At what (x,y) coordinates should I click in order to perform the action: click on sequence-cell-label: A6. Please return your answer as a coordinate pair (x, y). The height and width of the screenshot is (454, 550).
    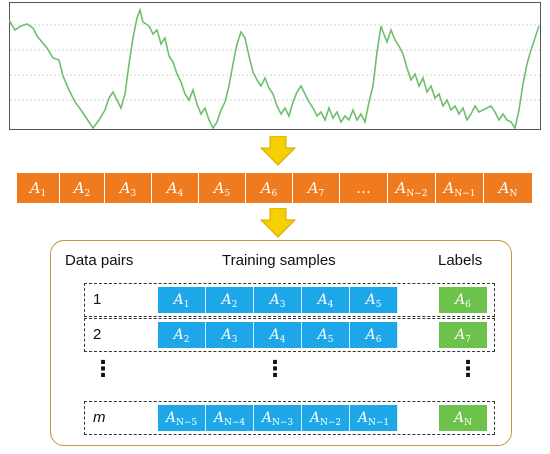
    Looking at the image, I should click on (269, 189).